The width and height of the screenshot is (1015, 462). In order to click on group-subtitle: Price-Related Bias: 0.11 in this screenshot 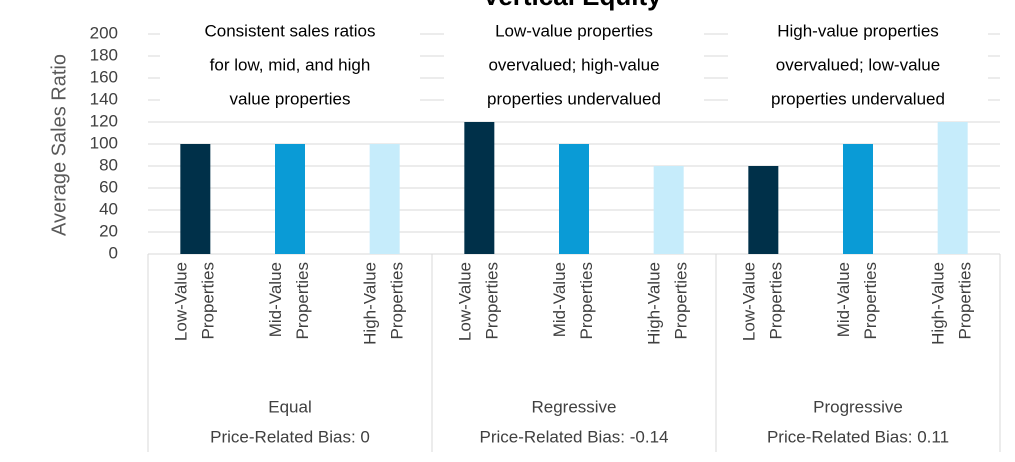, I will do `click(858, 436)`.